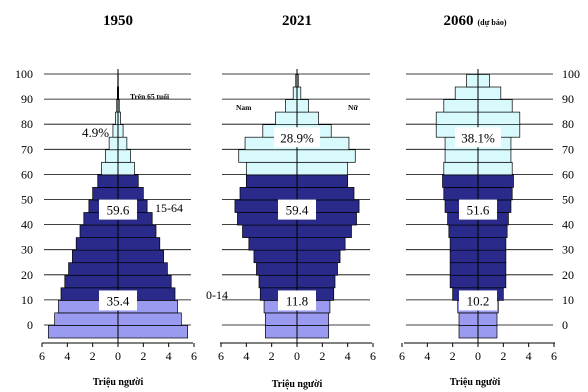 The width and height of the screenshot is (588, 392). What do you see at coordinates (529, 356) in the screenshot?
I see `x-tick-2060-5: 4` at bounding box center [529, 356].